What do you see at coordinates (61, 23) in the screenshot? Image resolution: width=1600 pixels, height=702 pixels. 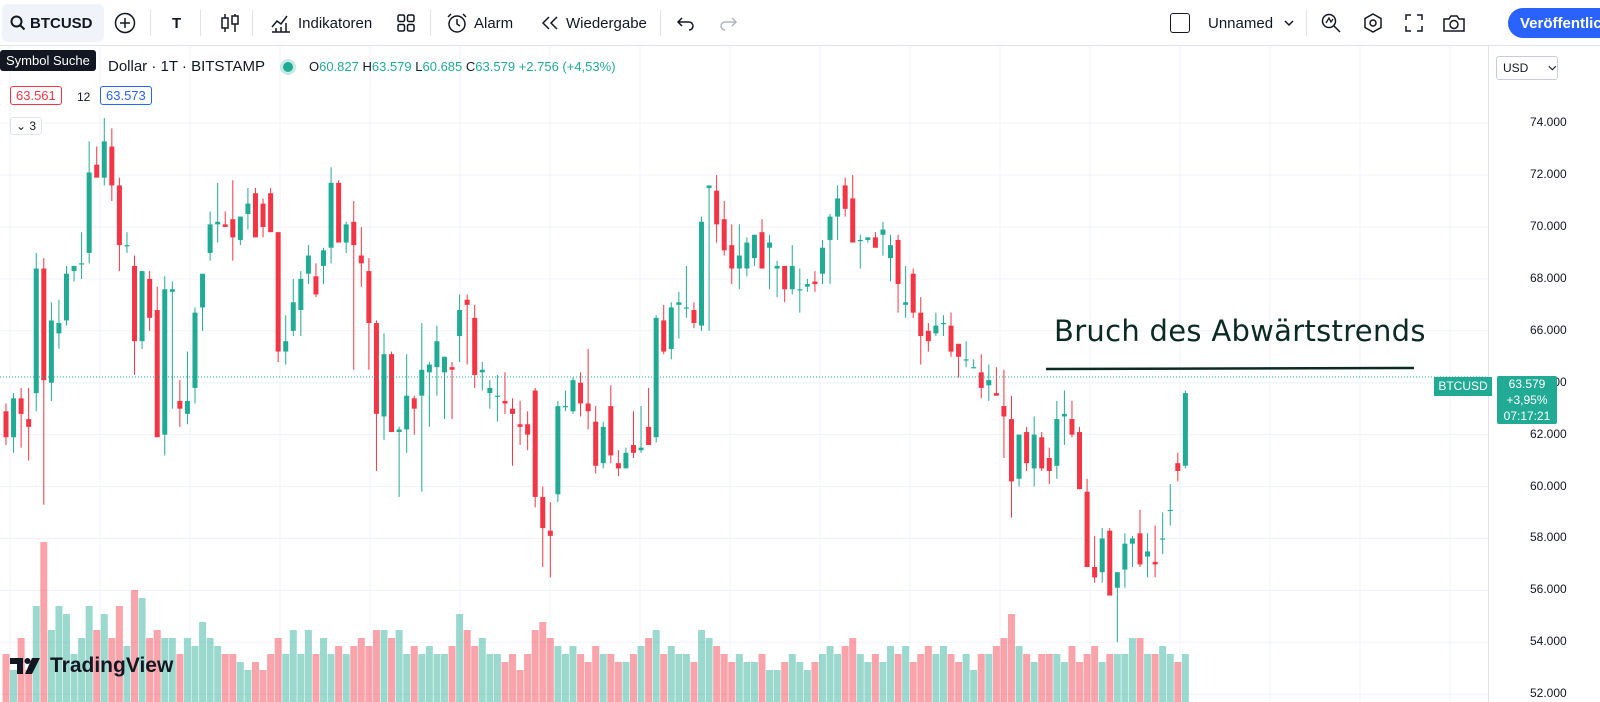 I see `symbol-label: BTCUSD` at bounding box center [61, 23].